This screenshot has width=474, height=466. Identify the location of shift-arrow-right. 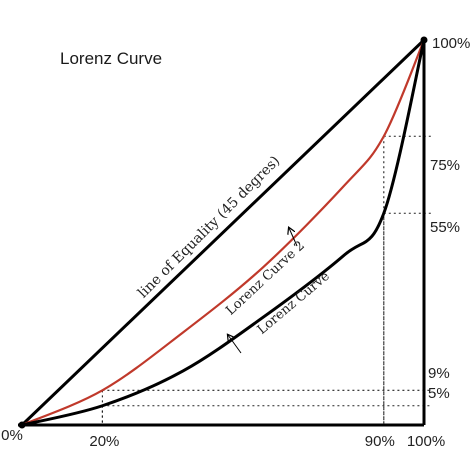
(293, 237).